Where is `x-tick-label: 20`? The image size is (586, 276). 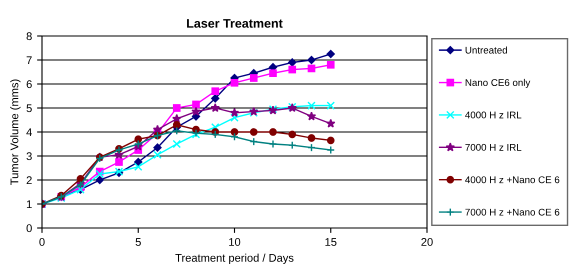
x-tick-label: 20 is located at coordinates (427, 242).